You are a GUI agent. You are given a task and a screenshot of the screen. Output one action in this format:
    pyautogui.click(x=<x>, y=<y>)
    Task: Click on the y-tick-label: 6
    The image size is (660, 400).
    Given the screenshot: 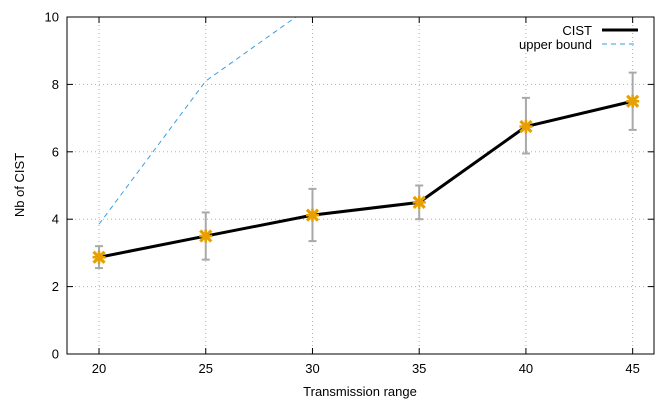 What is the action you would take?
    pyautogui.click(x=55, y=151)
    